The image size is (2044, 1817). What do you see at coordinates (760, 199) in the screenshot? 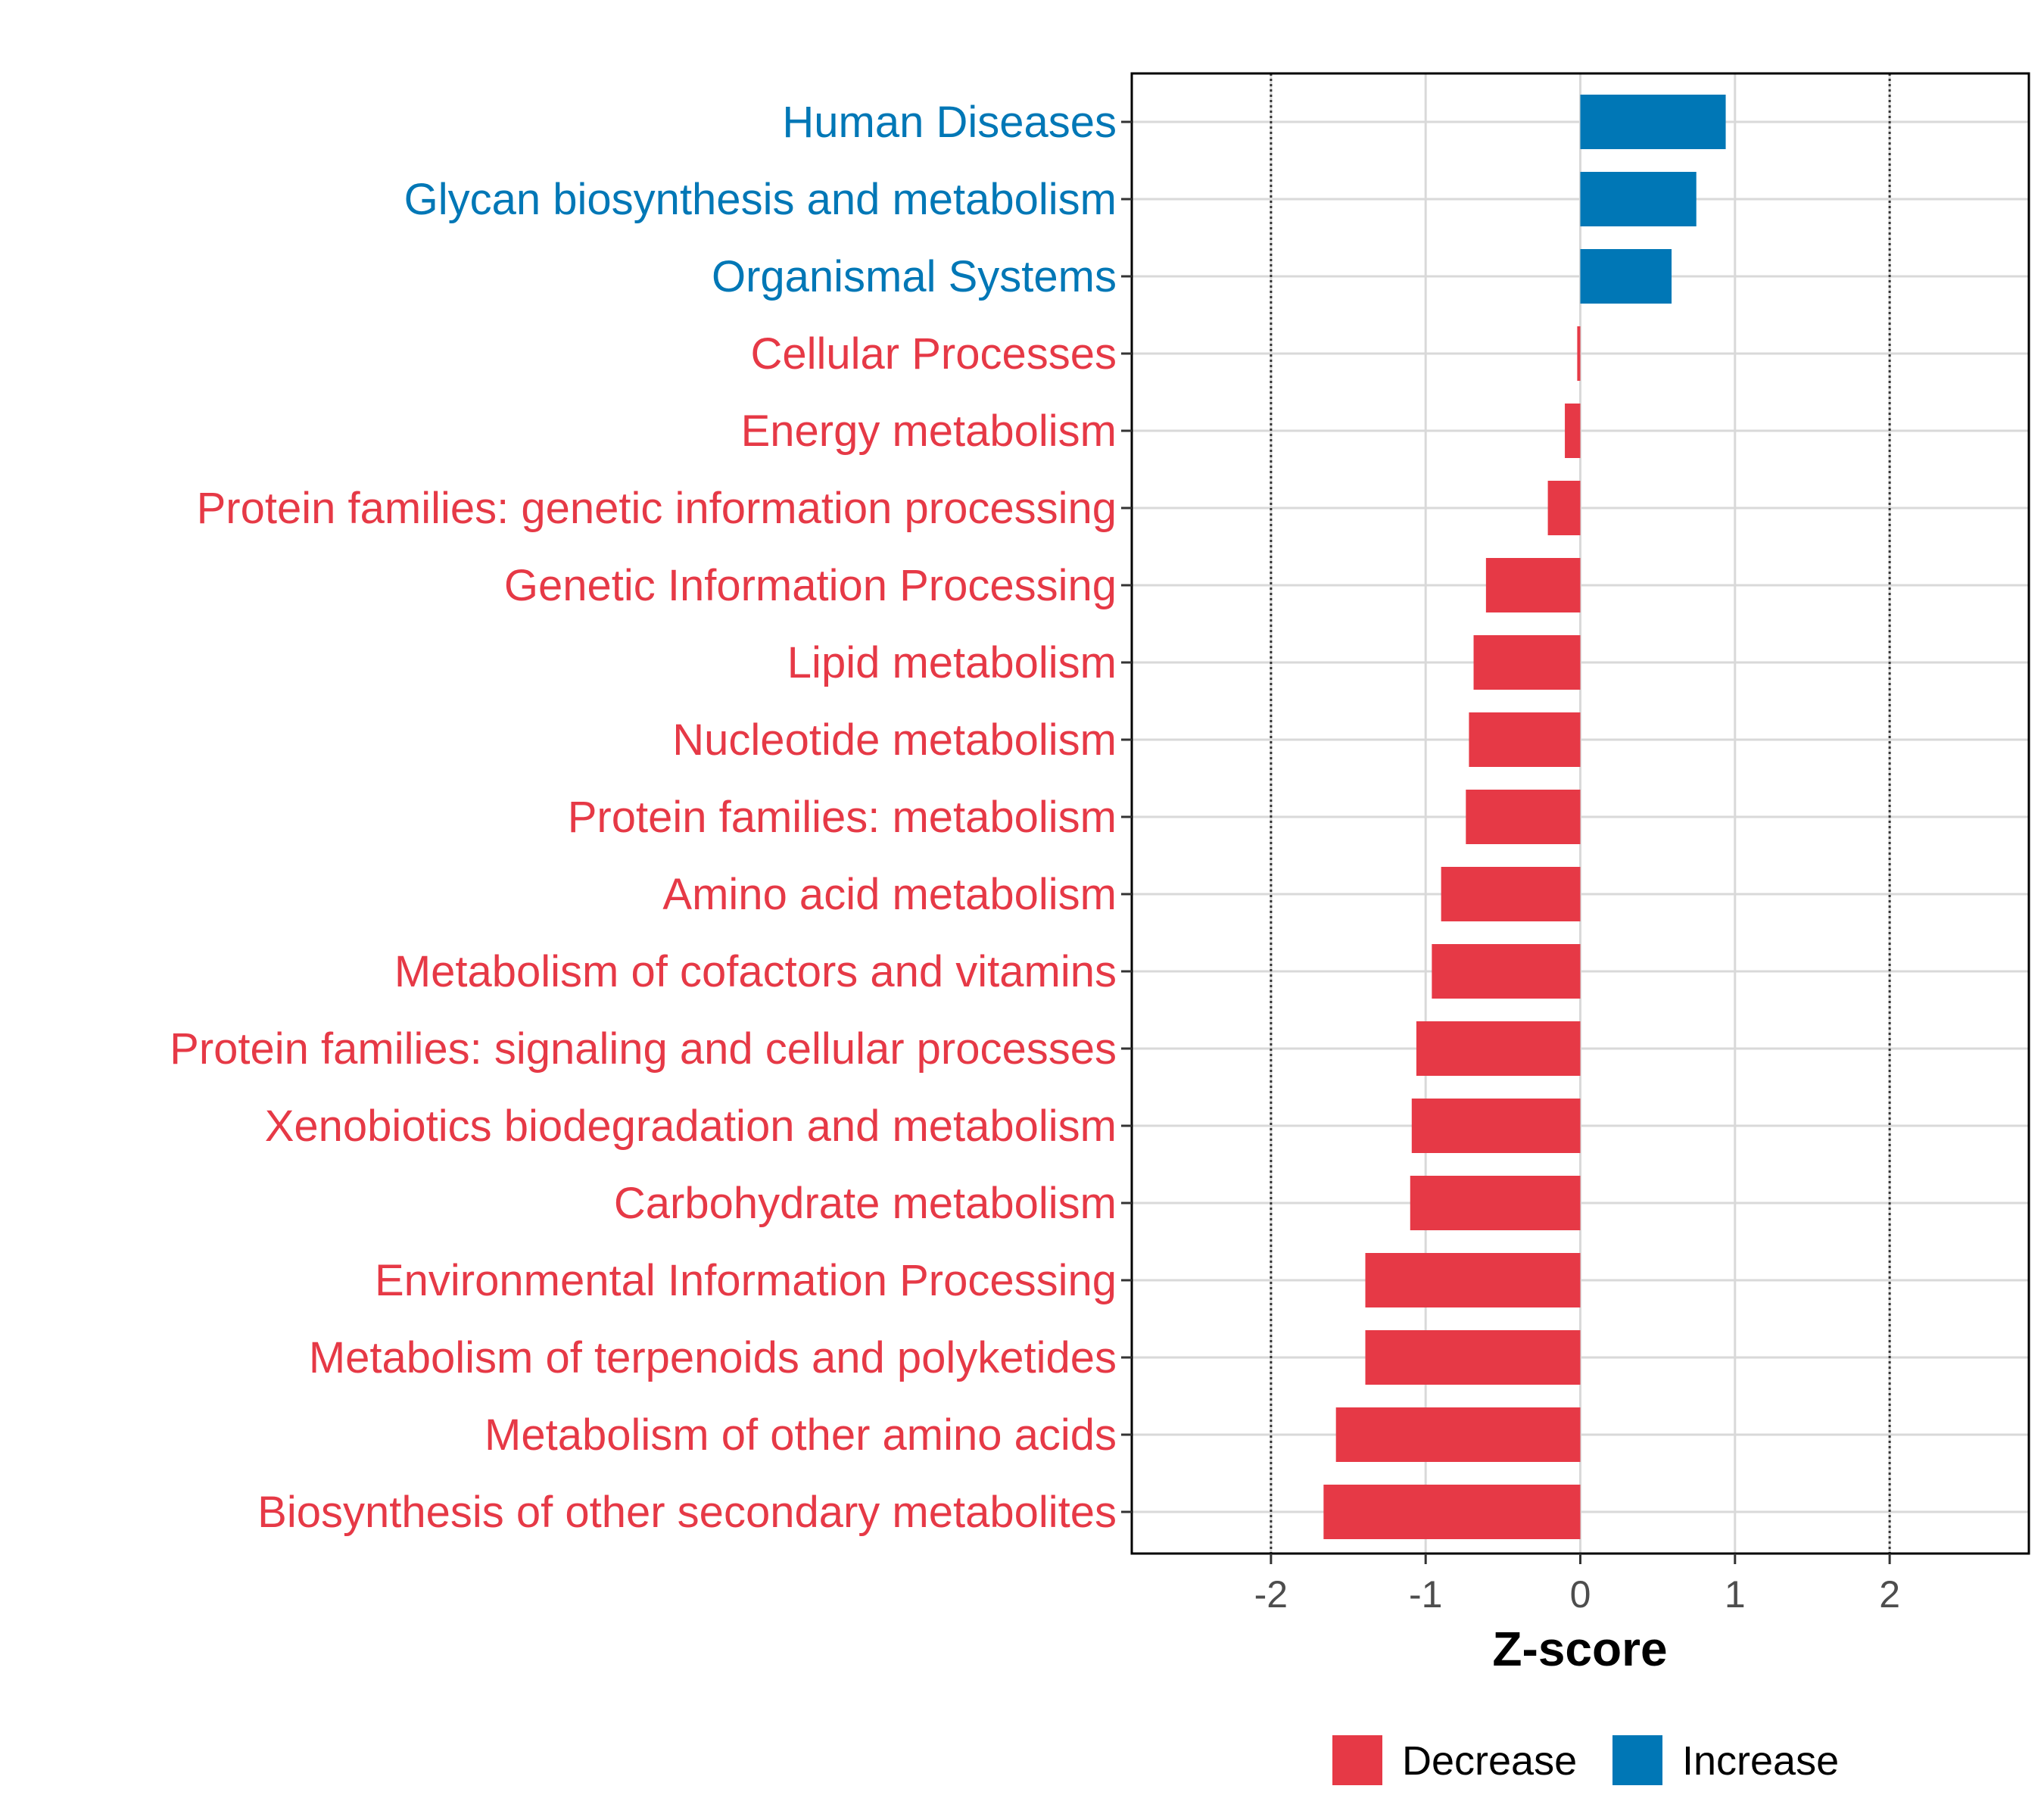
I see `category-label: Glycan biosynthesis and metabolism` at bounding box center [760, 199].